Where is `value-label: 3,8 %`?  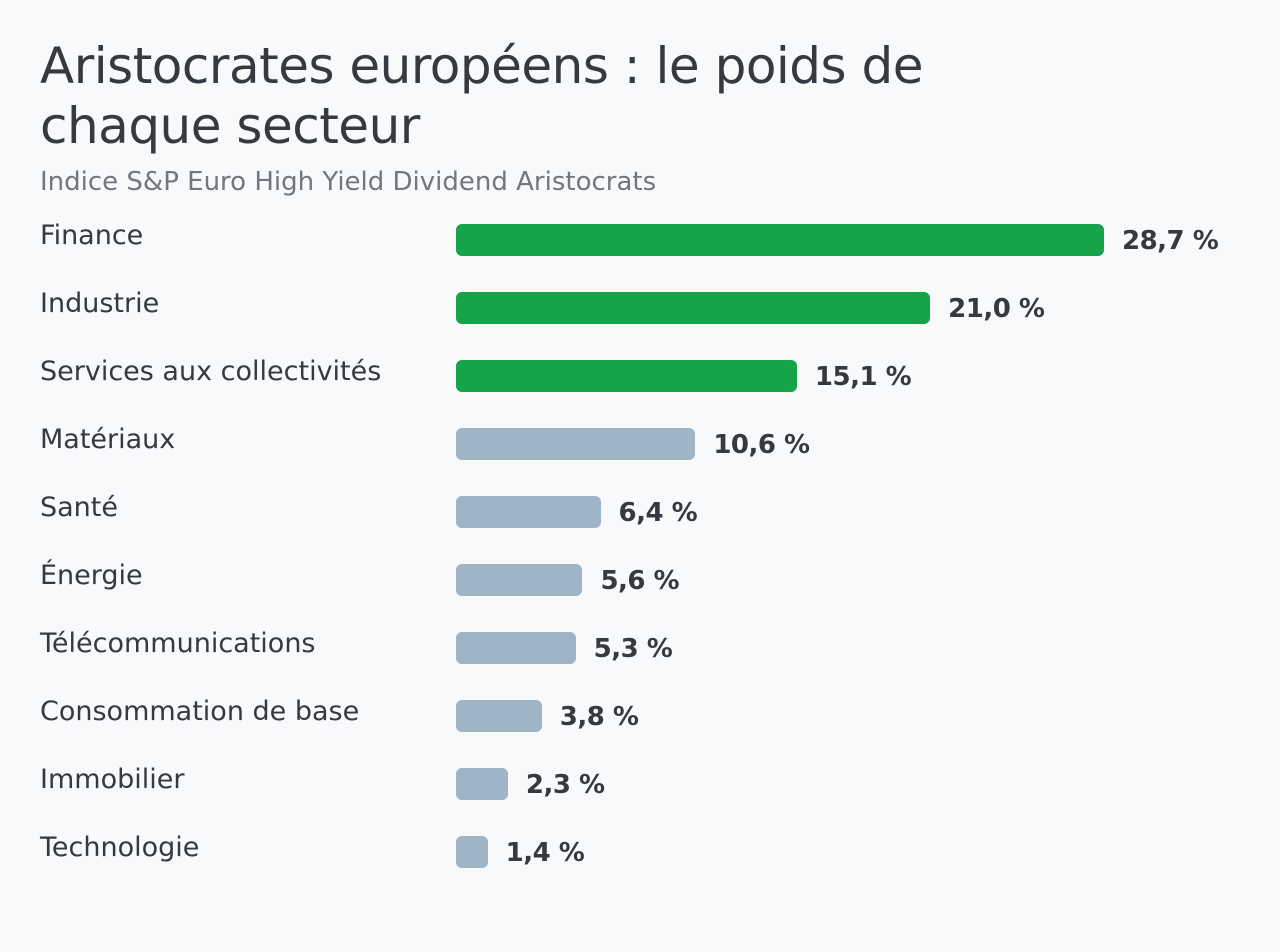 value-label: 3,8 % is located at coordinates (599, 717).